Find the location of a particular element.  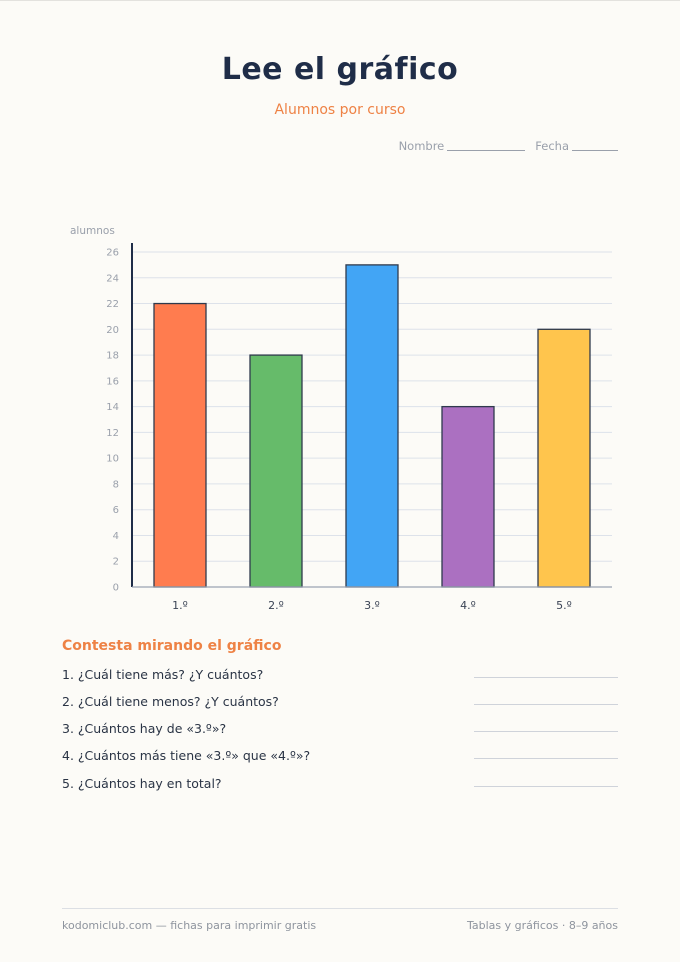

page-top-border is located at coordinates (340, 0).